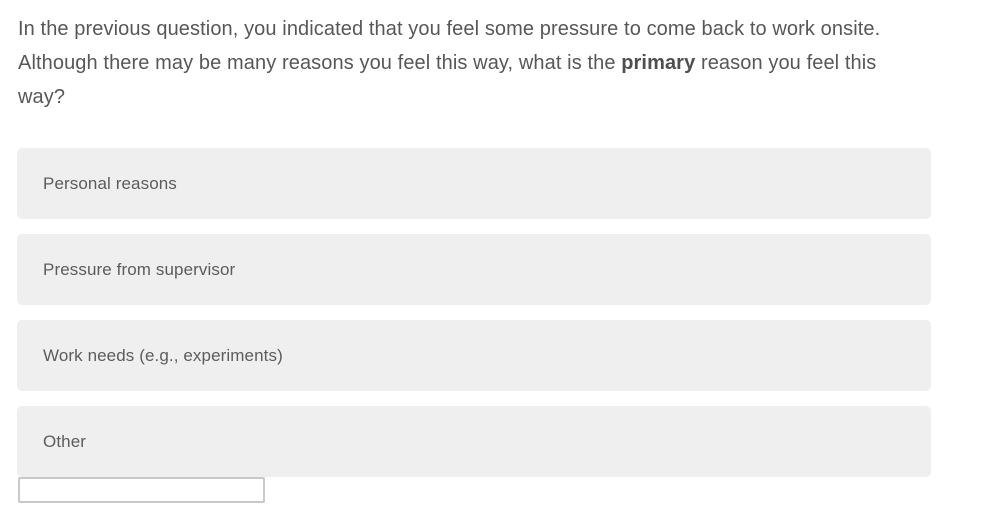  I want to click on choice-label: Personal reasons, so click(110, 183).